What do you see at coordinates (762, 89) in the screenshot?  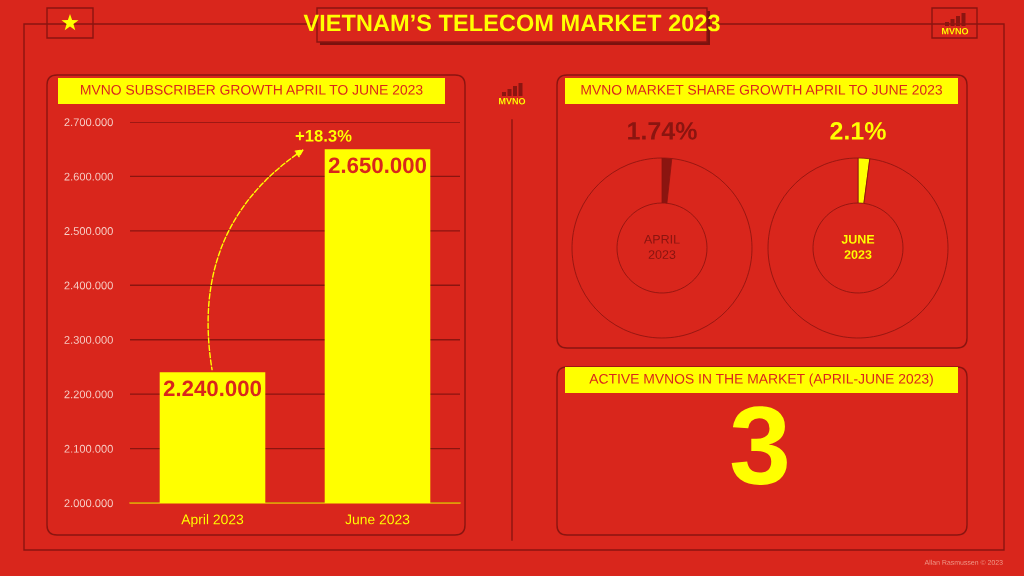 I see `chart-title: MVNO MARKET SHARE GROWTH APRIL TO JUNE 2023` at bounding box center [762, 89].